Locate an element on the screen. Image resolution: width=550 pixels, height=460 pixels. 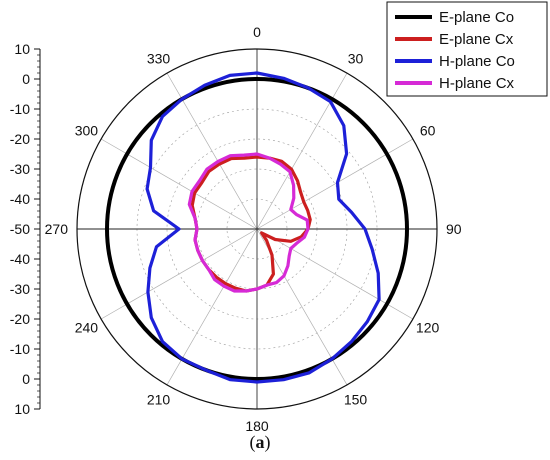
legend-label: E-plane Cx is located at coordinates (476, 39).